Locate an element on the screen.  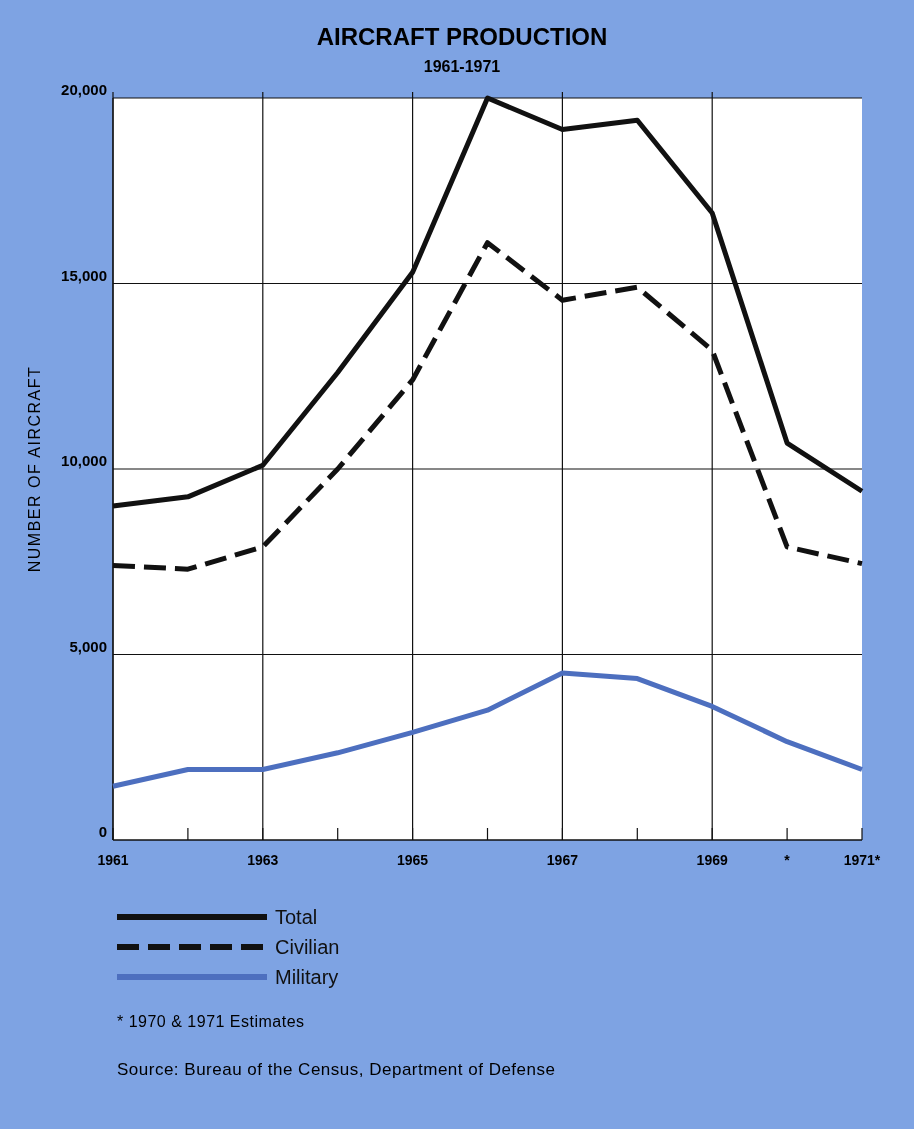
x-tick-label: 1971* is located at coordinates (862, 860).